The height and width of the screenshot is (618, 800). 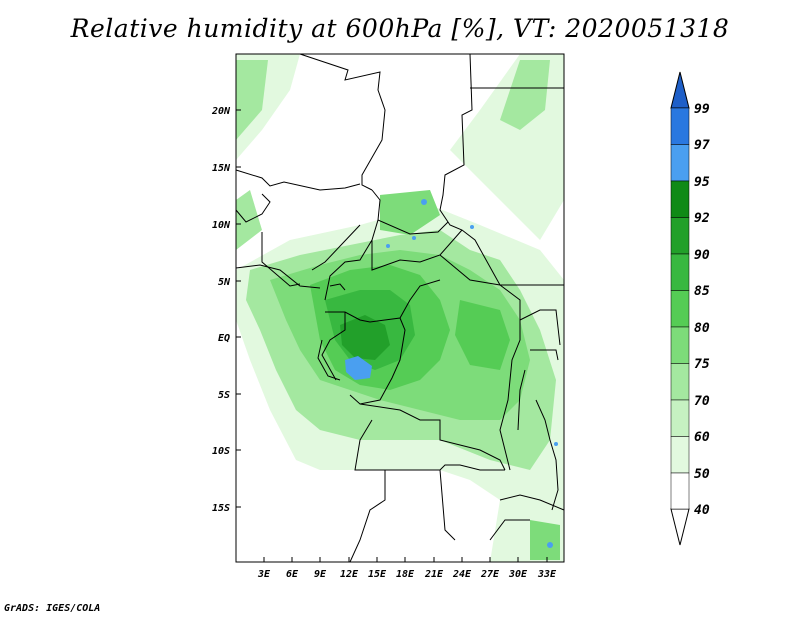 I want to click on lat-label: 15S, so click(x=221, y=508).